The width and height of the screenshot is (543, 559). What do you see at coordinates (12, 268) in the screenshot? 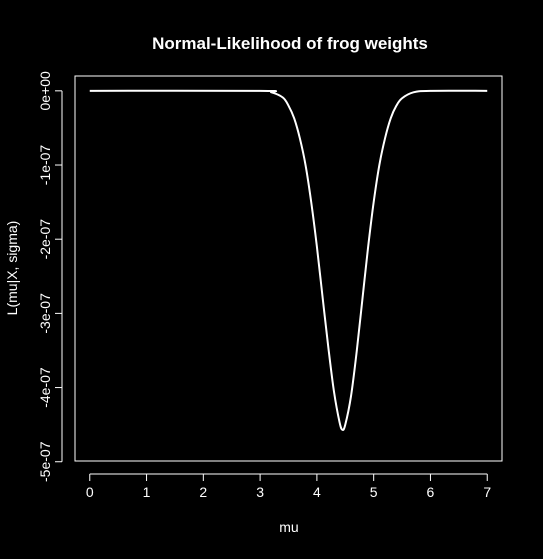
I see `y-axis-title: L(mu|X, sigma)` at bounding box center [12, 268].